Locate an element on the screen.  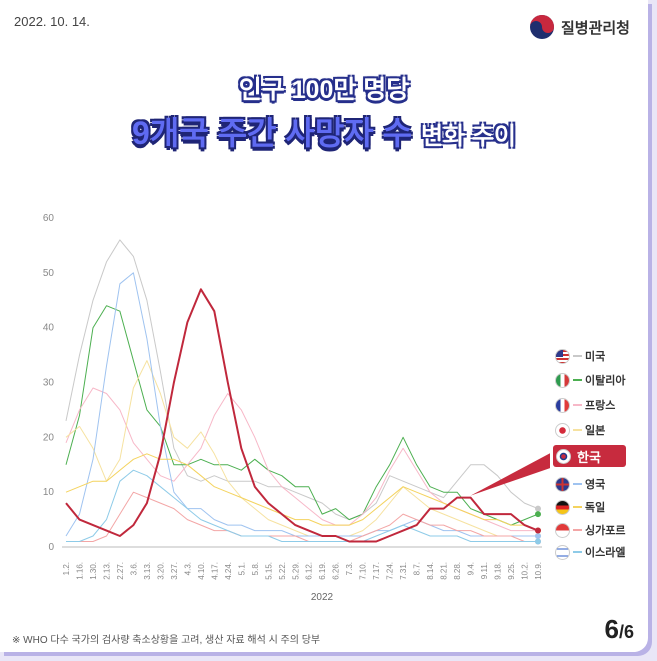
y-tick-label: 10 is located at coordinates (49, 492).